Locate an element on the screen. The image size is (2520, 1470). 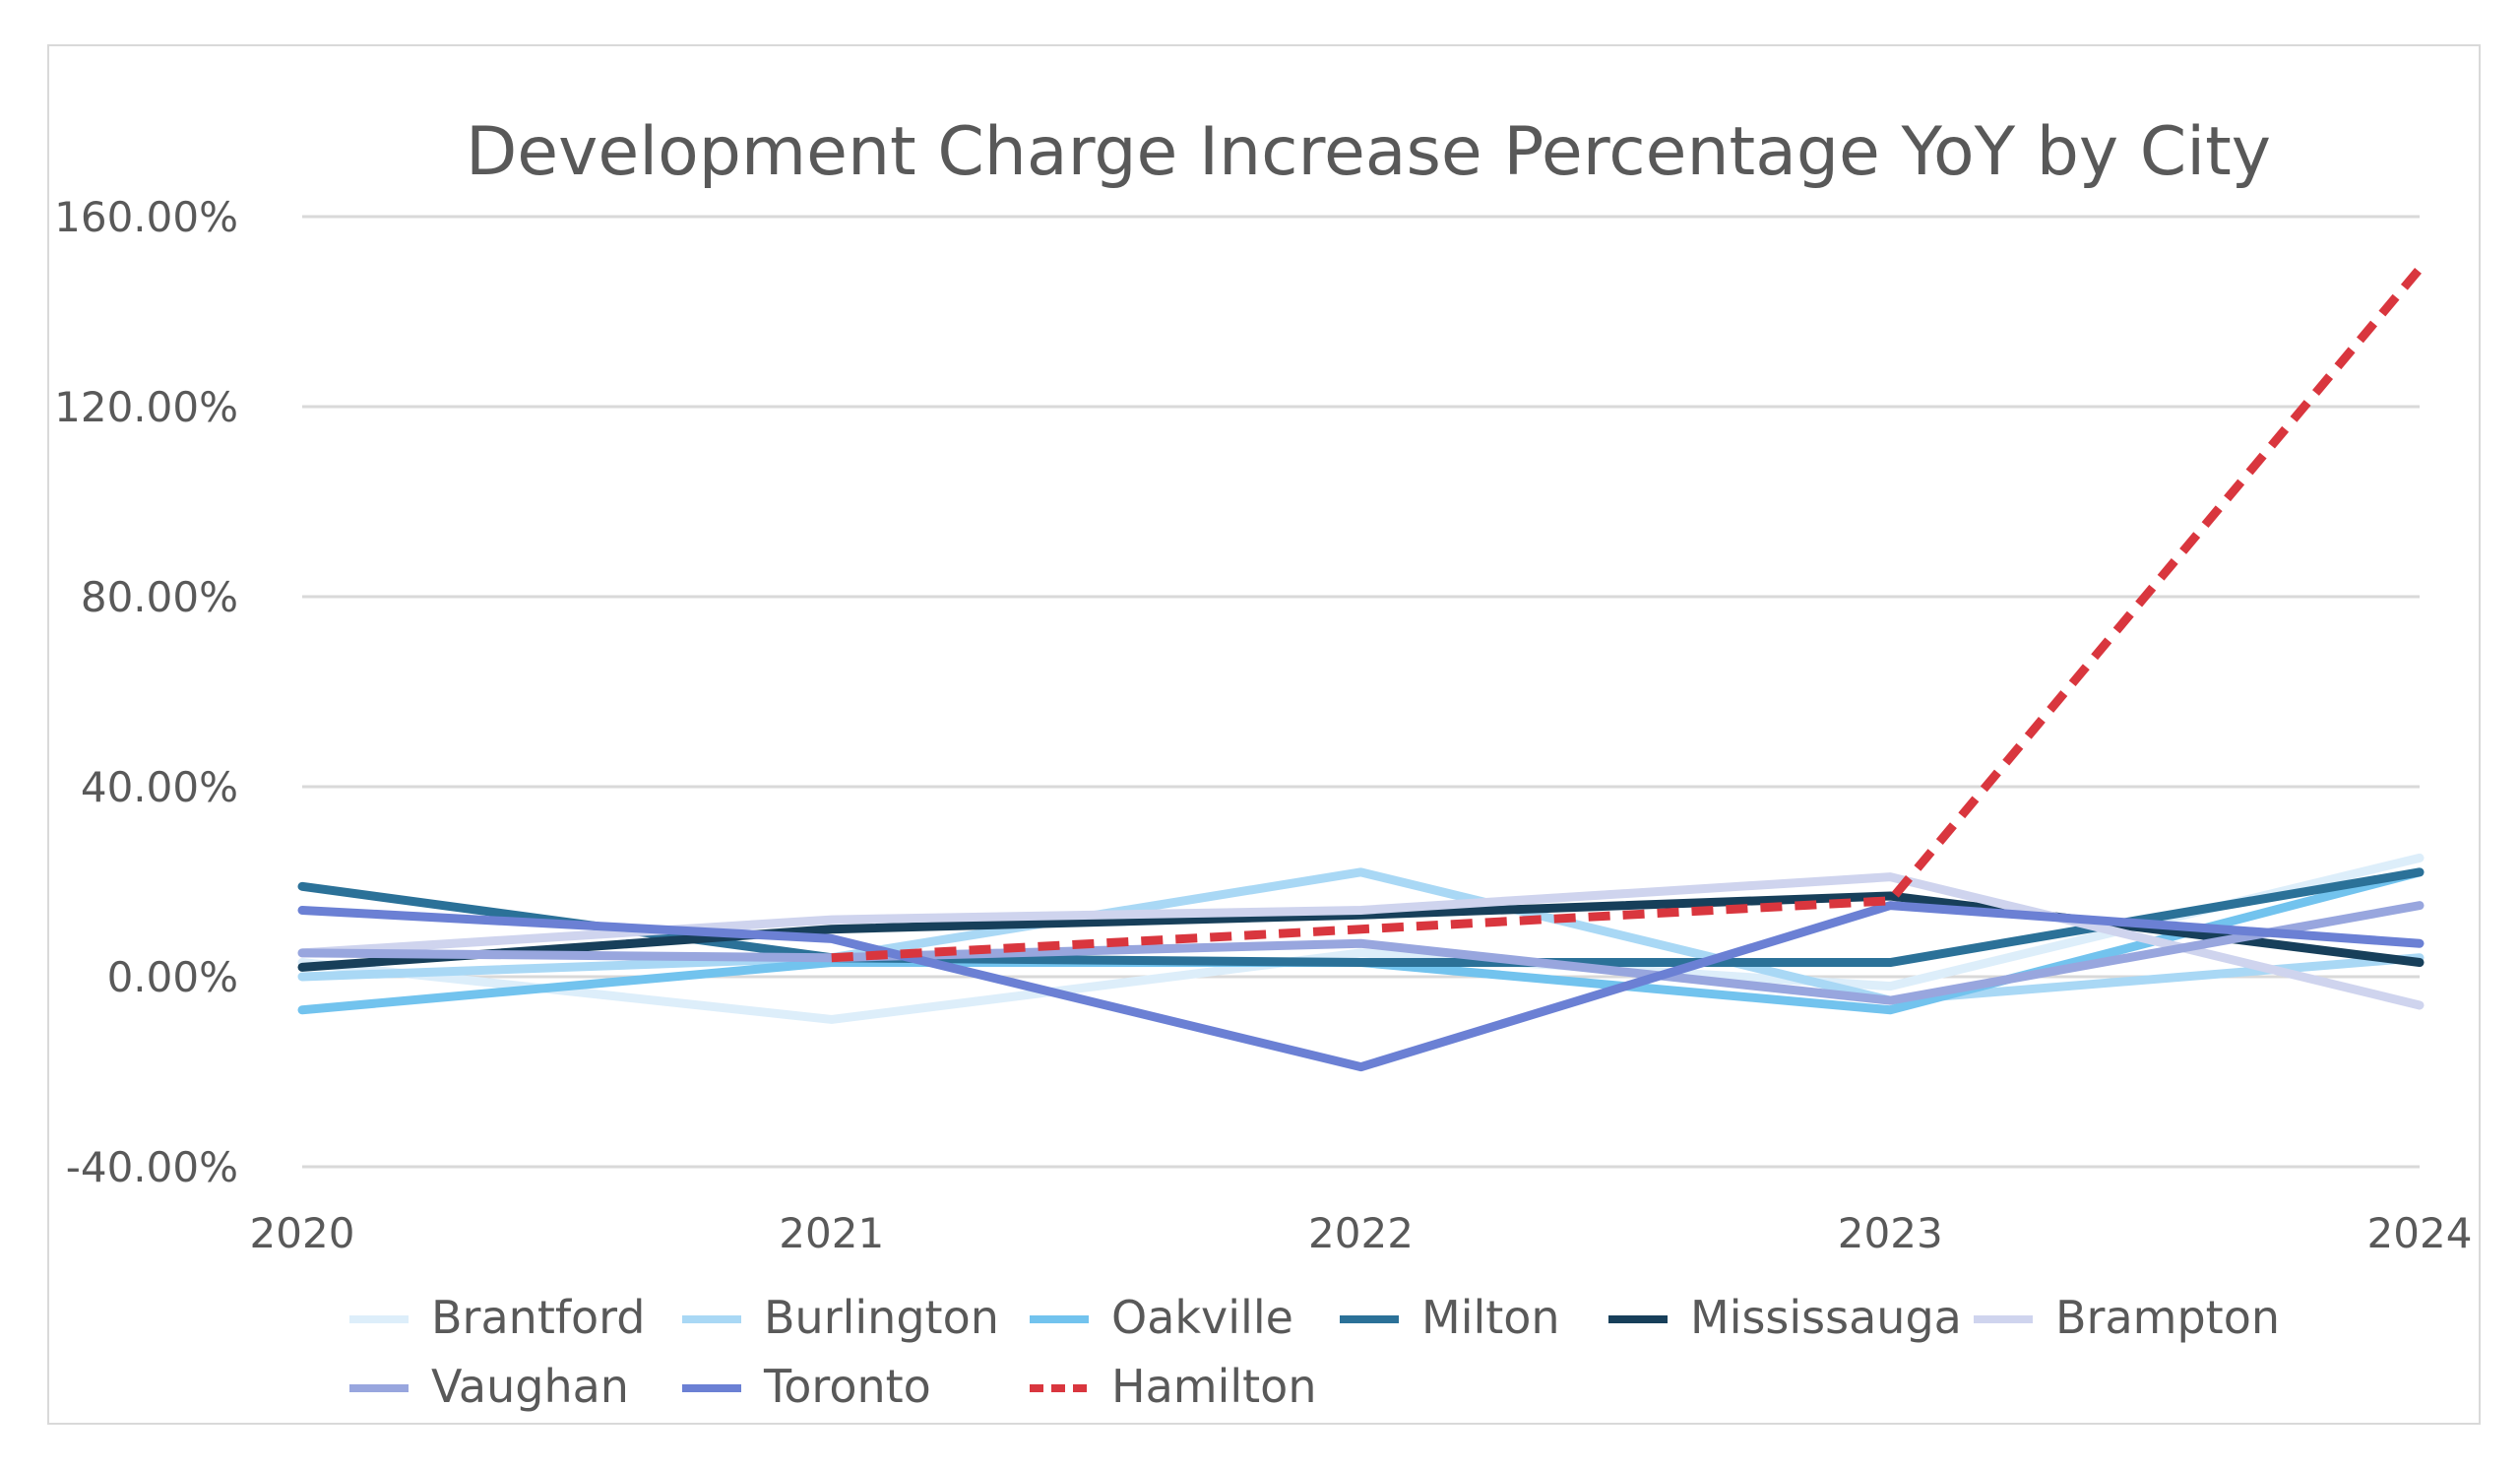
legend-label: Hamilton is located at coordinates (1213, 1386).